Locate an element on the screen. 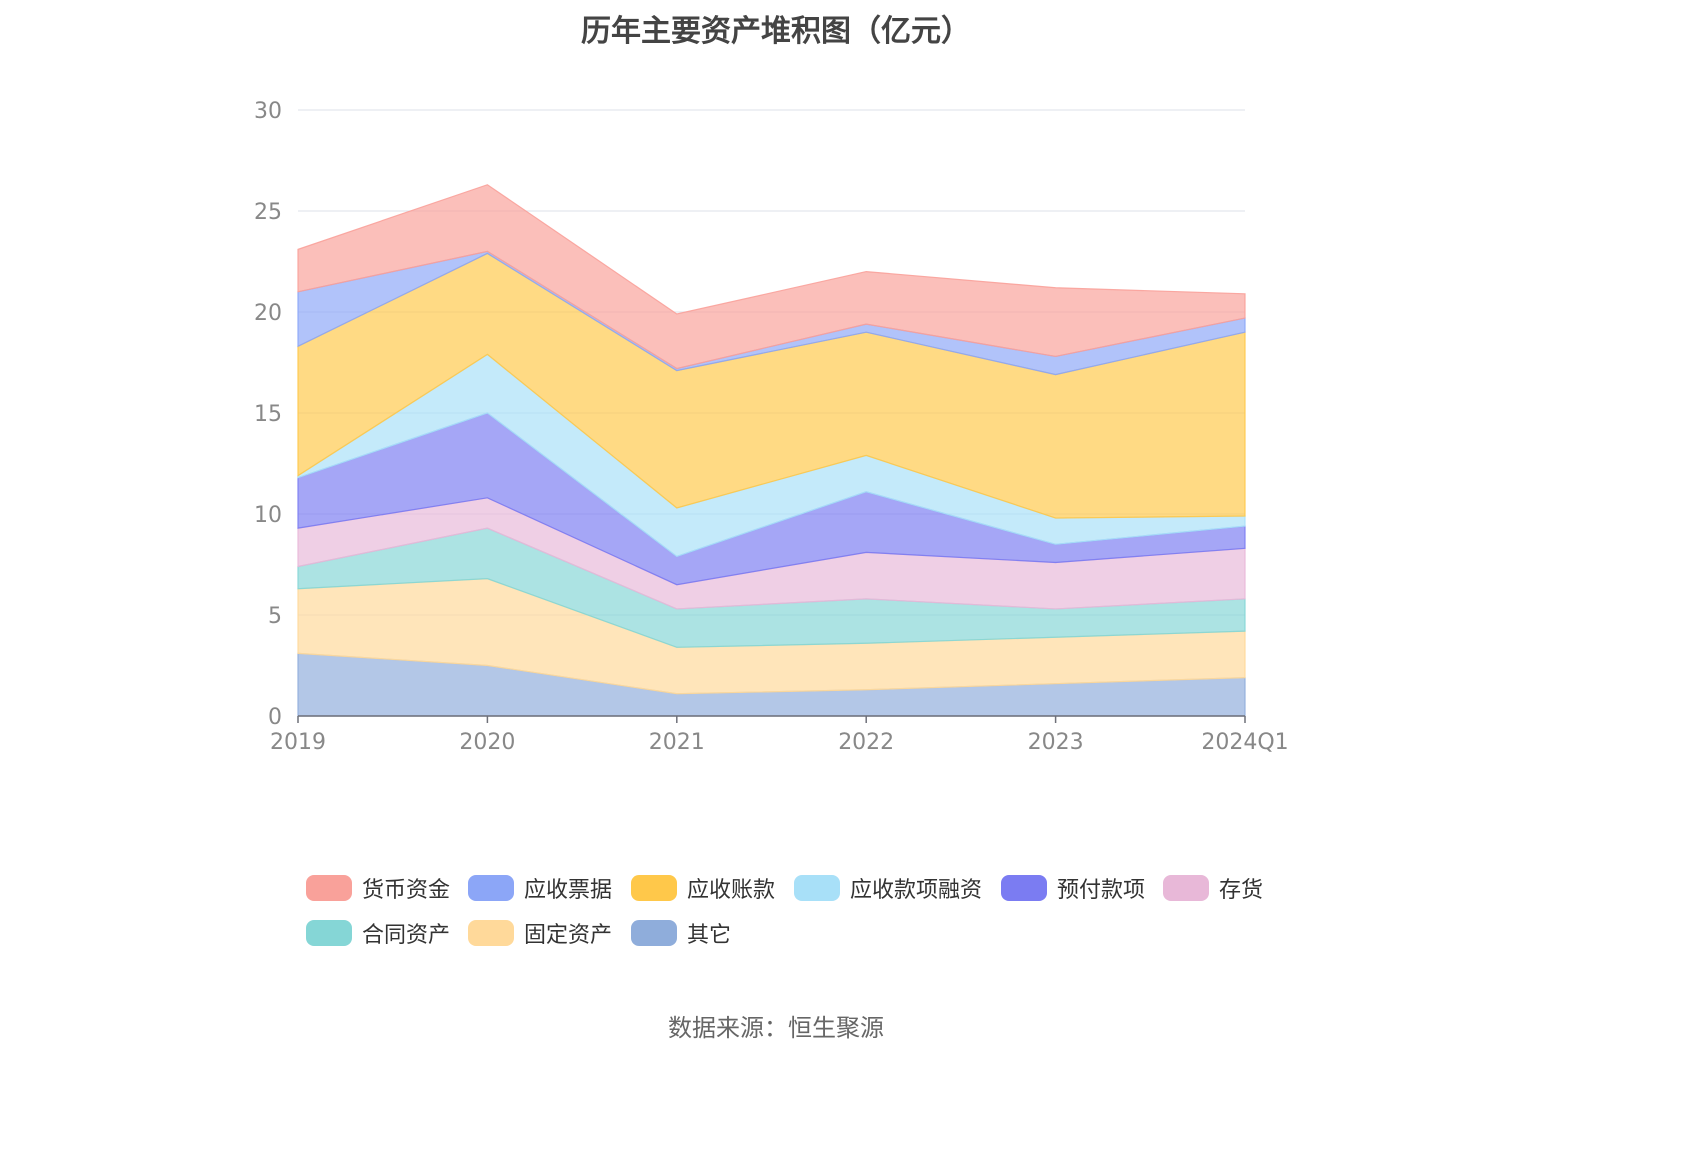 This screenshot has width=1700, height=1150. legend-label: 其它 is located at coordinates (709, 935).